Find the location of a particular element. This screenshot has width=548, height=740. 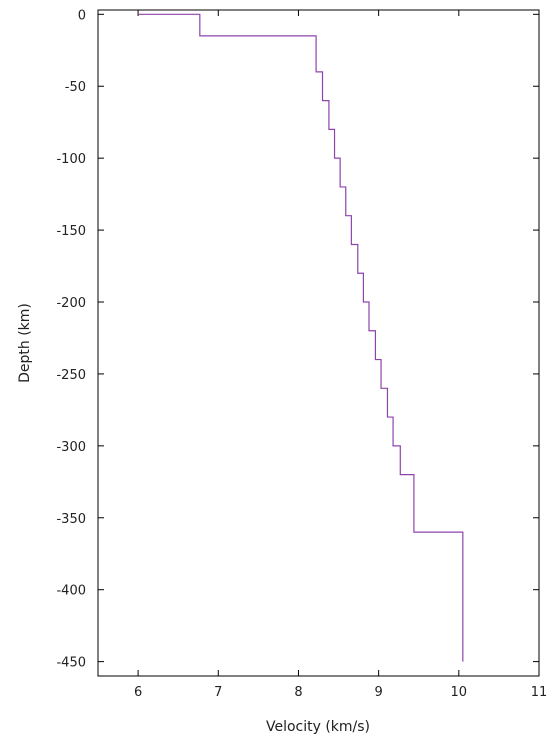

x-tick-label: 10 is located at coordinates (459, 692).